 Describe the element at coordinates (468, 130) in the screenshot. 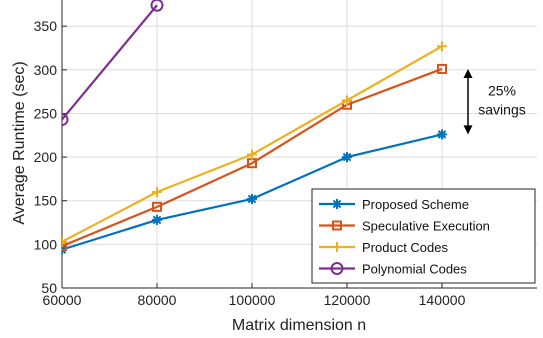

I see `annotation-arrow-head-down` at that location.